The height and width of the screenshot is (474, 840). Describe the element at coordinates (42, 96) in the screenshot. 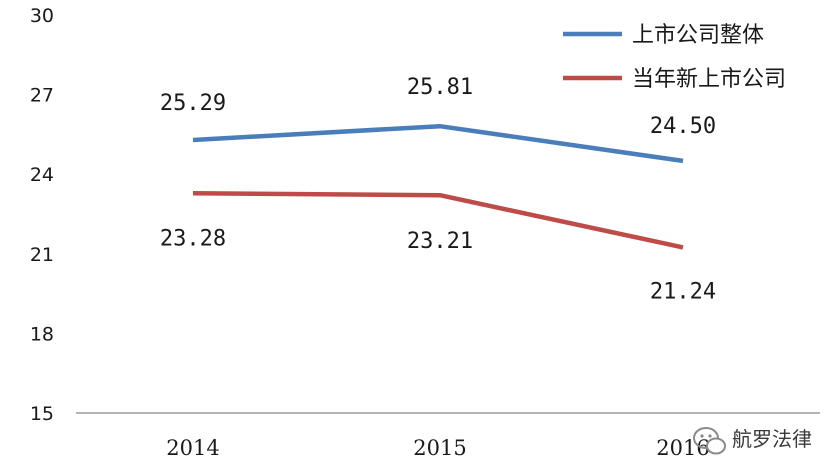

I see `y-tick-label: 27` at that location.